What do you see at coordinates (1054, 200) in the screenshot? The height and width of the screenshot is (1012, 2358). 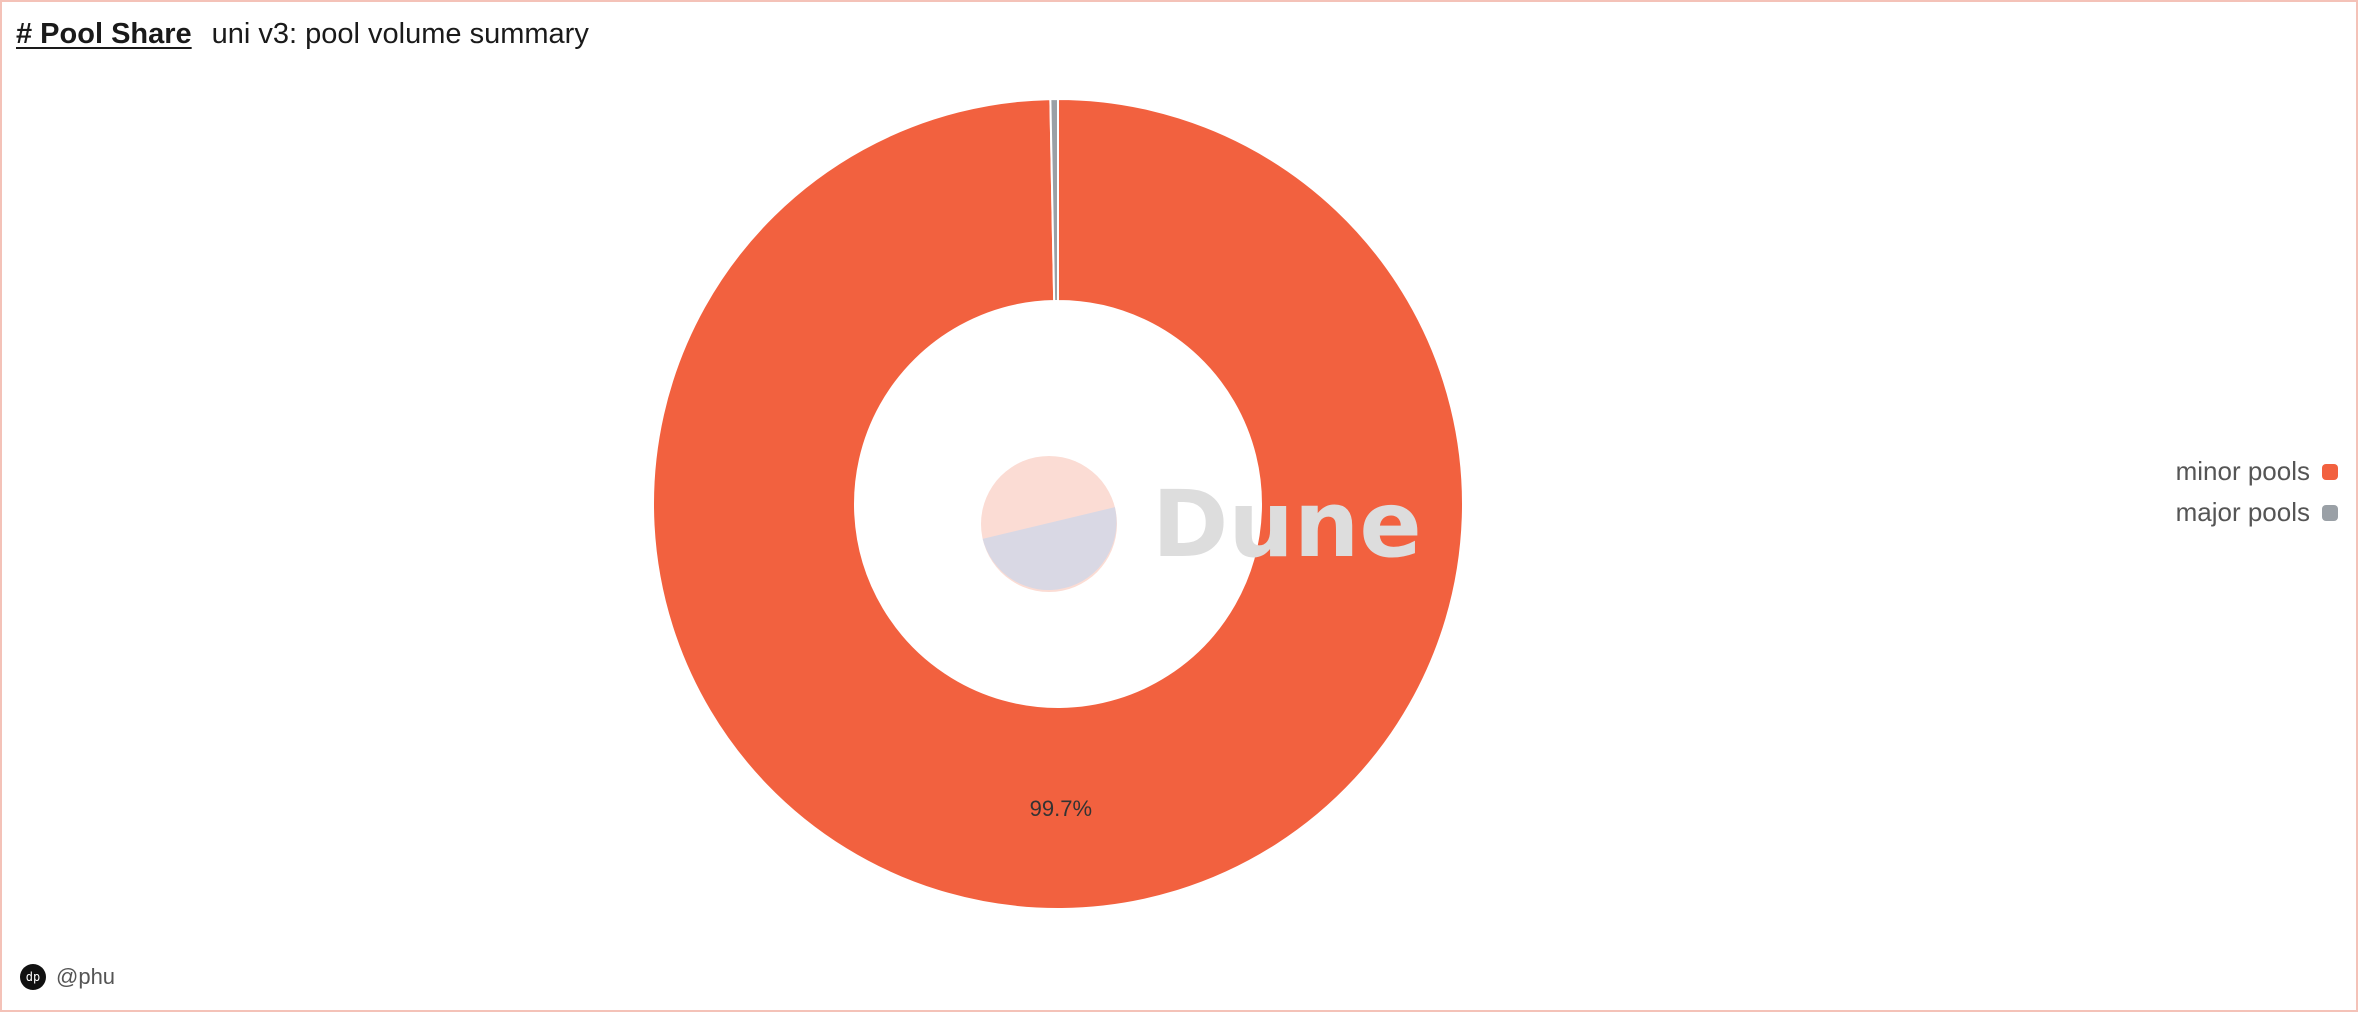 I see `donut-slice-major-pools` at bounding box center [1054, 200].